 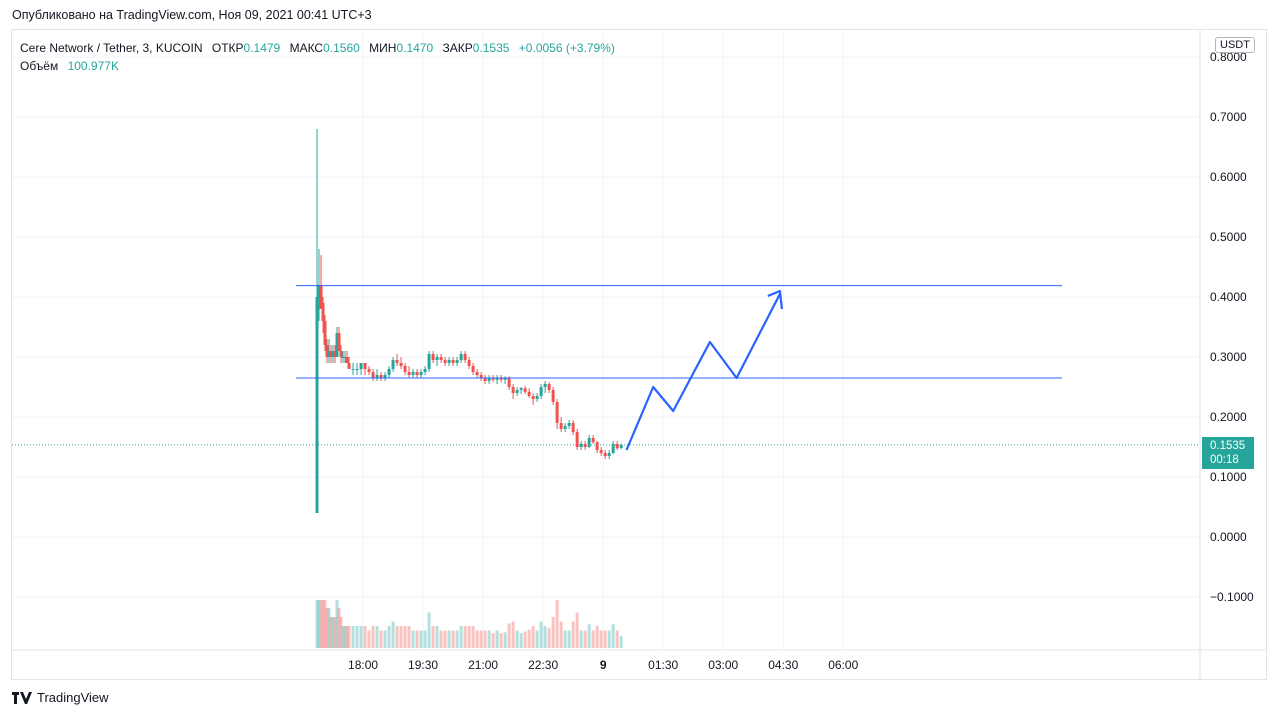 I want to click on candles, so click(x=469, y=321).